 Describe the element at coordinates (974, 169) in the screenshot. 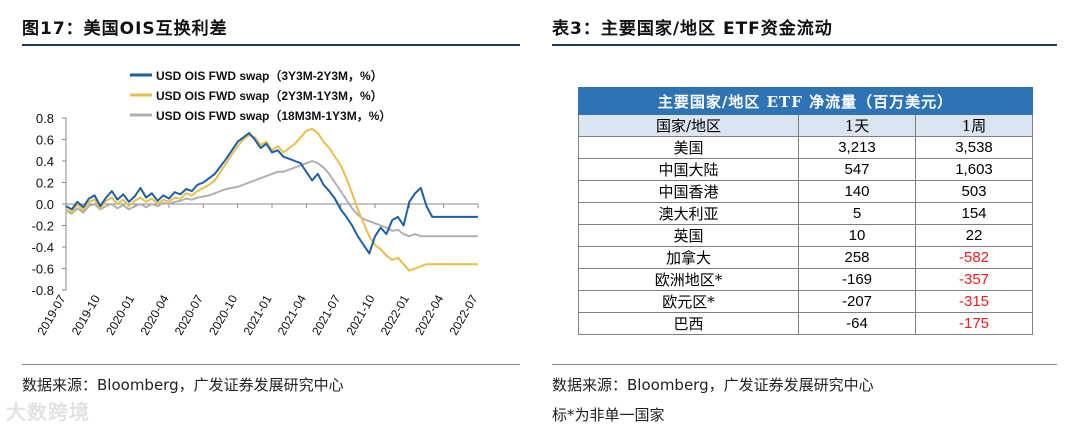

I see `row-1week-value: 1,603` at that location.